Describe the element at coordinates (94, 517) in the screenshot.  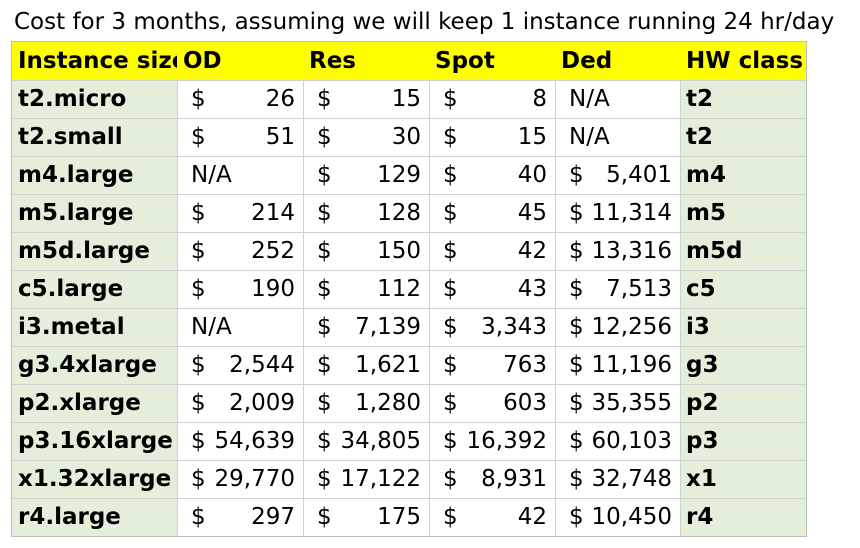
I see `instance-size-cell: r4.large` at that location.